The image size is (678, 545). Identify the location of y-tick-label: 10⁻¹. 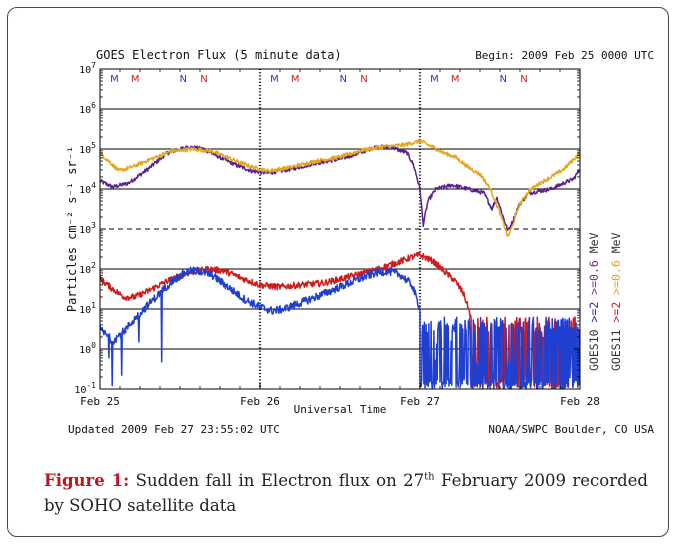
(85, 388).